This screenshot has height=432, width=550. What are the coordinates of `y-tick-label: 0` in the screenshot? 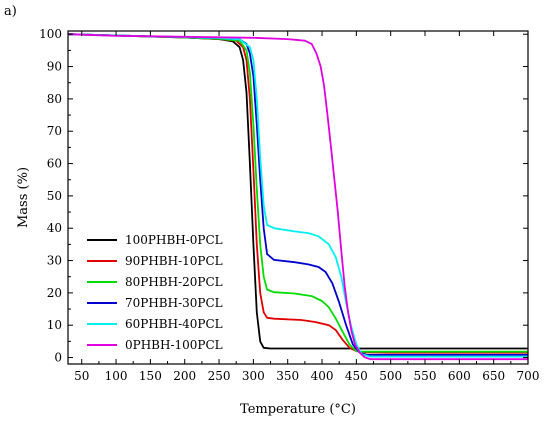 It's located at (58, 358).